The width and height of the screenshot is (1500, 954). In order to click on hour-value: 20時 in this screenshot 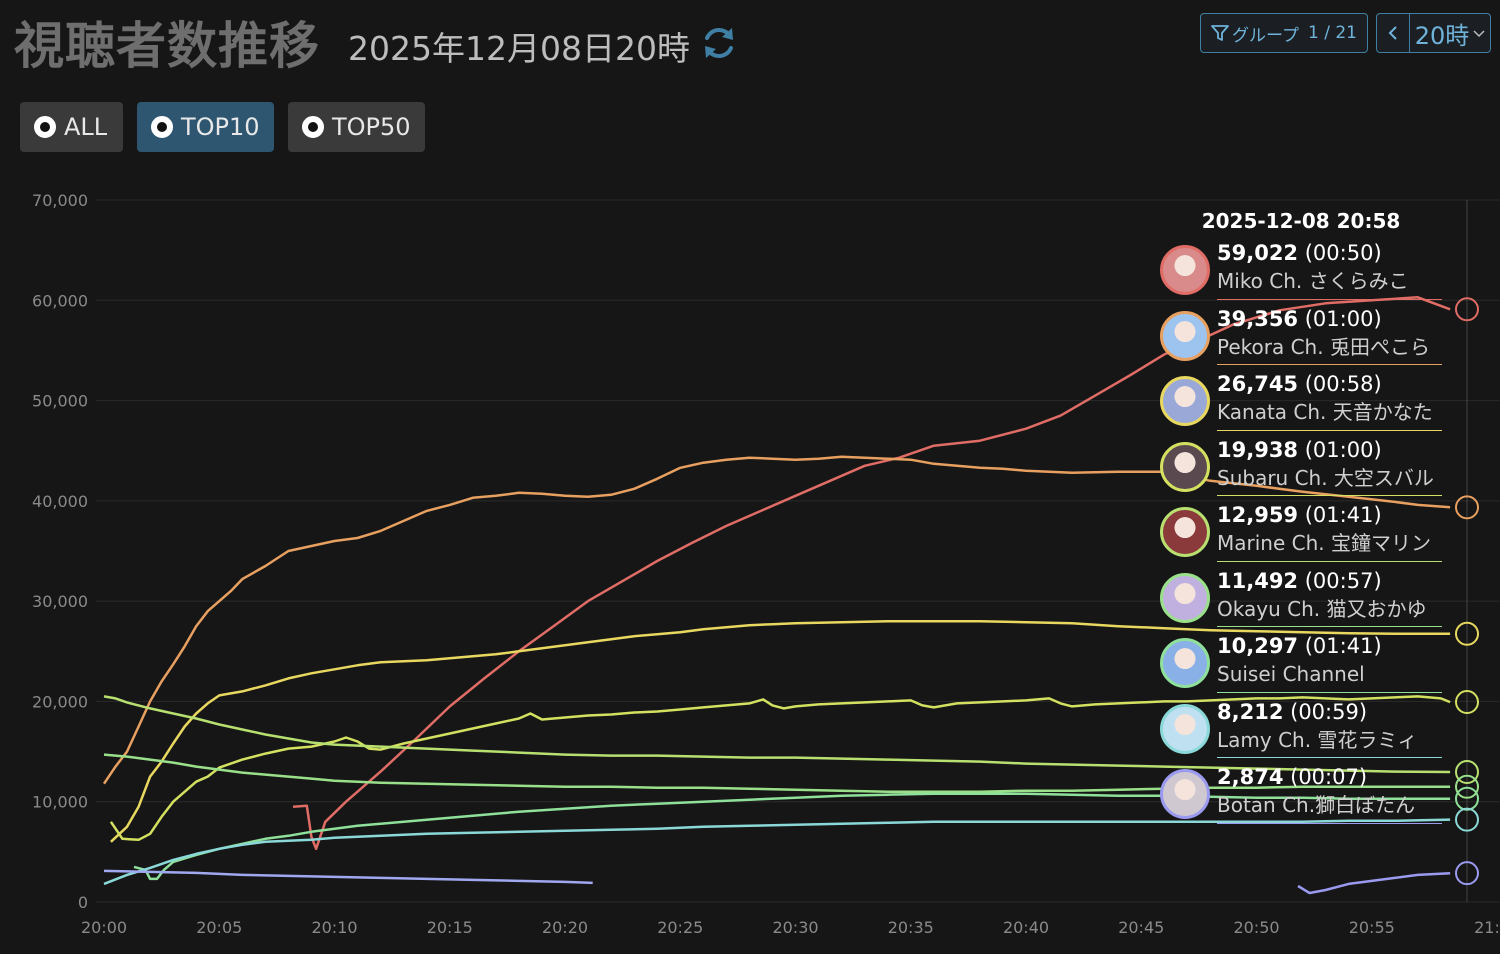, I will do `click(1442, 35)`.